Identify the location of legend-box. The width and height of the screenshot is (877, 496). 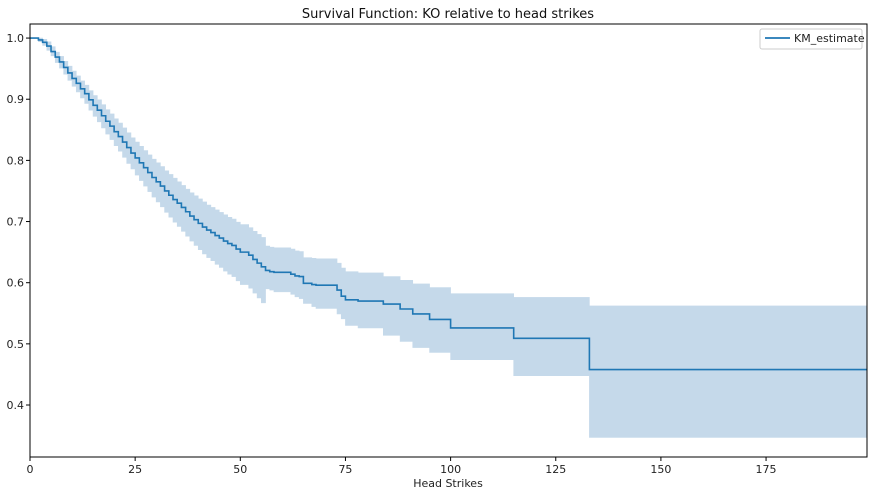
(811, 39).